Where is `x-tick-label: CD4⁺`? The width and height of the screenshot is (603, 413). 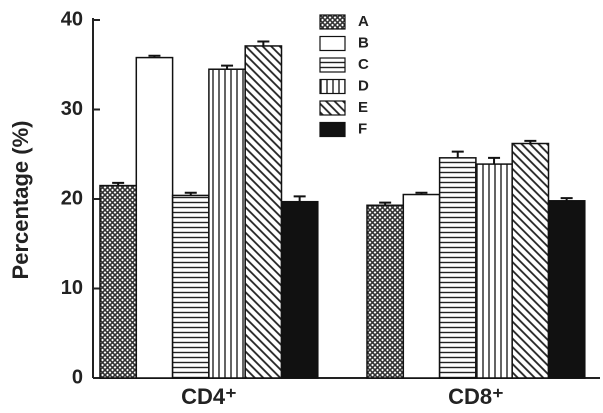 x-tick-label: CD4⁺ is located at coordinates (209, 396).